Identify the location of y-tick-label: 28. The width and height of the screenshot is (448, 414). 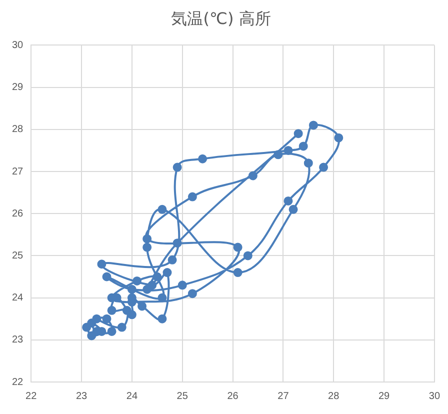
(18, 130).